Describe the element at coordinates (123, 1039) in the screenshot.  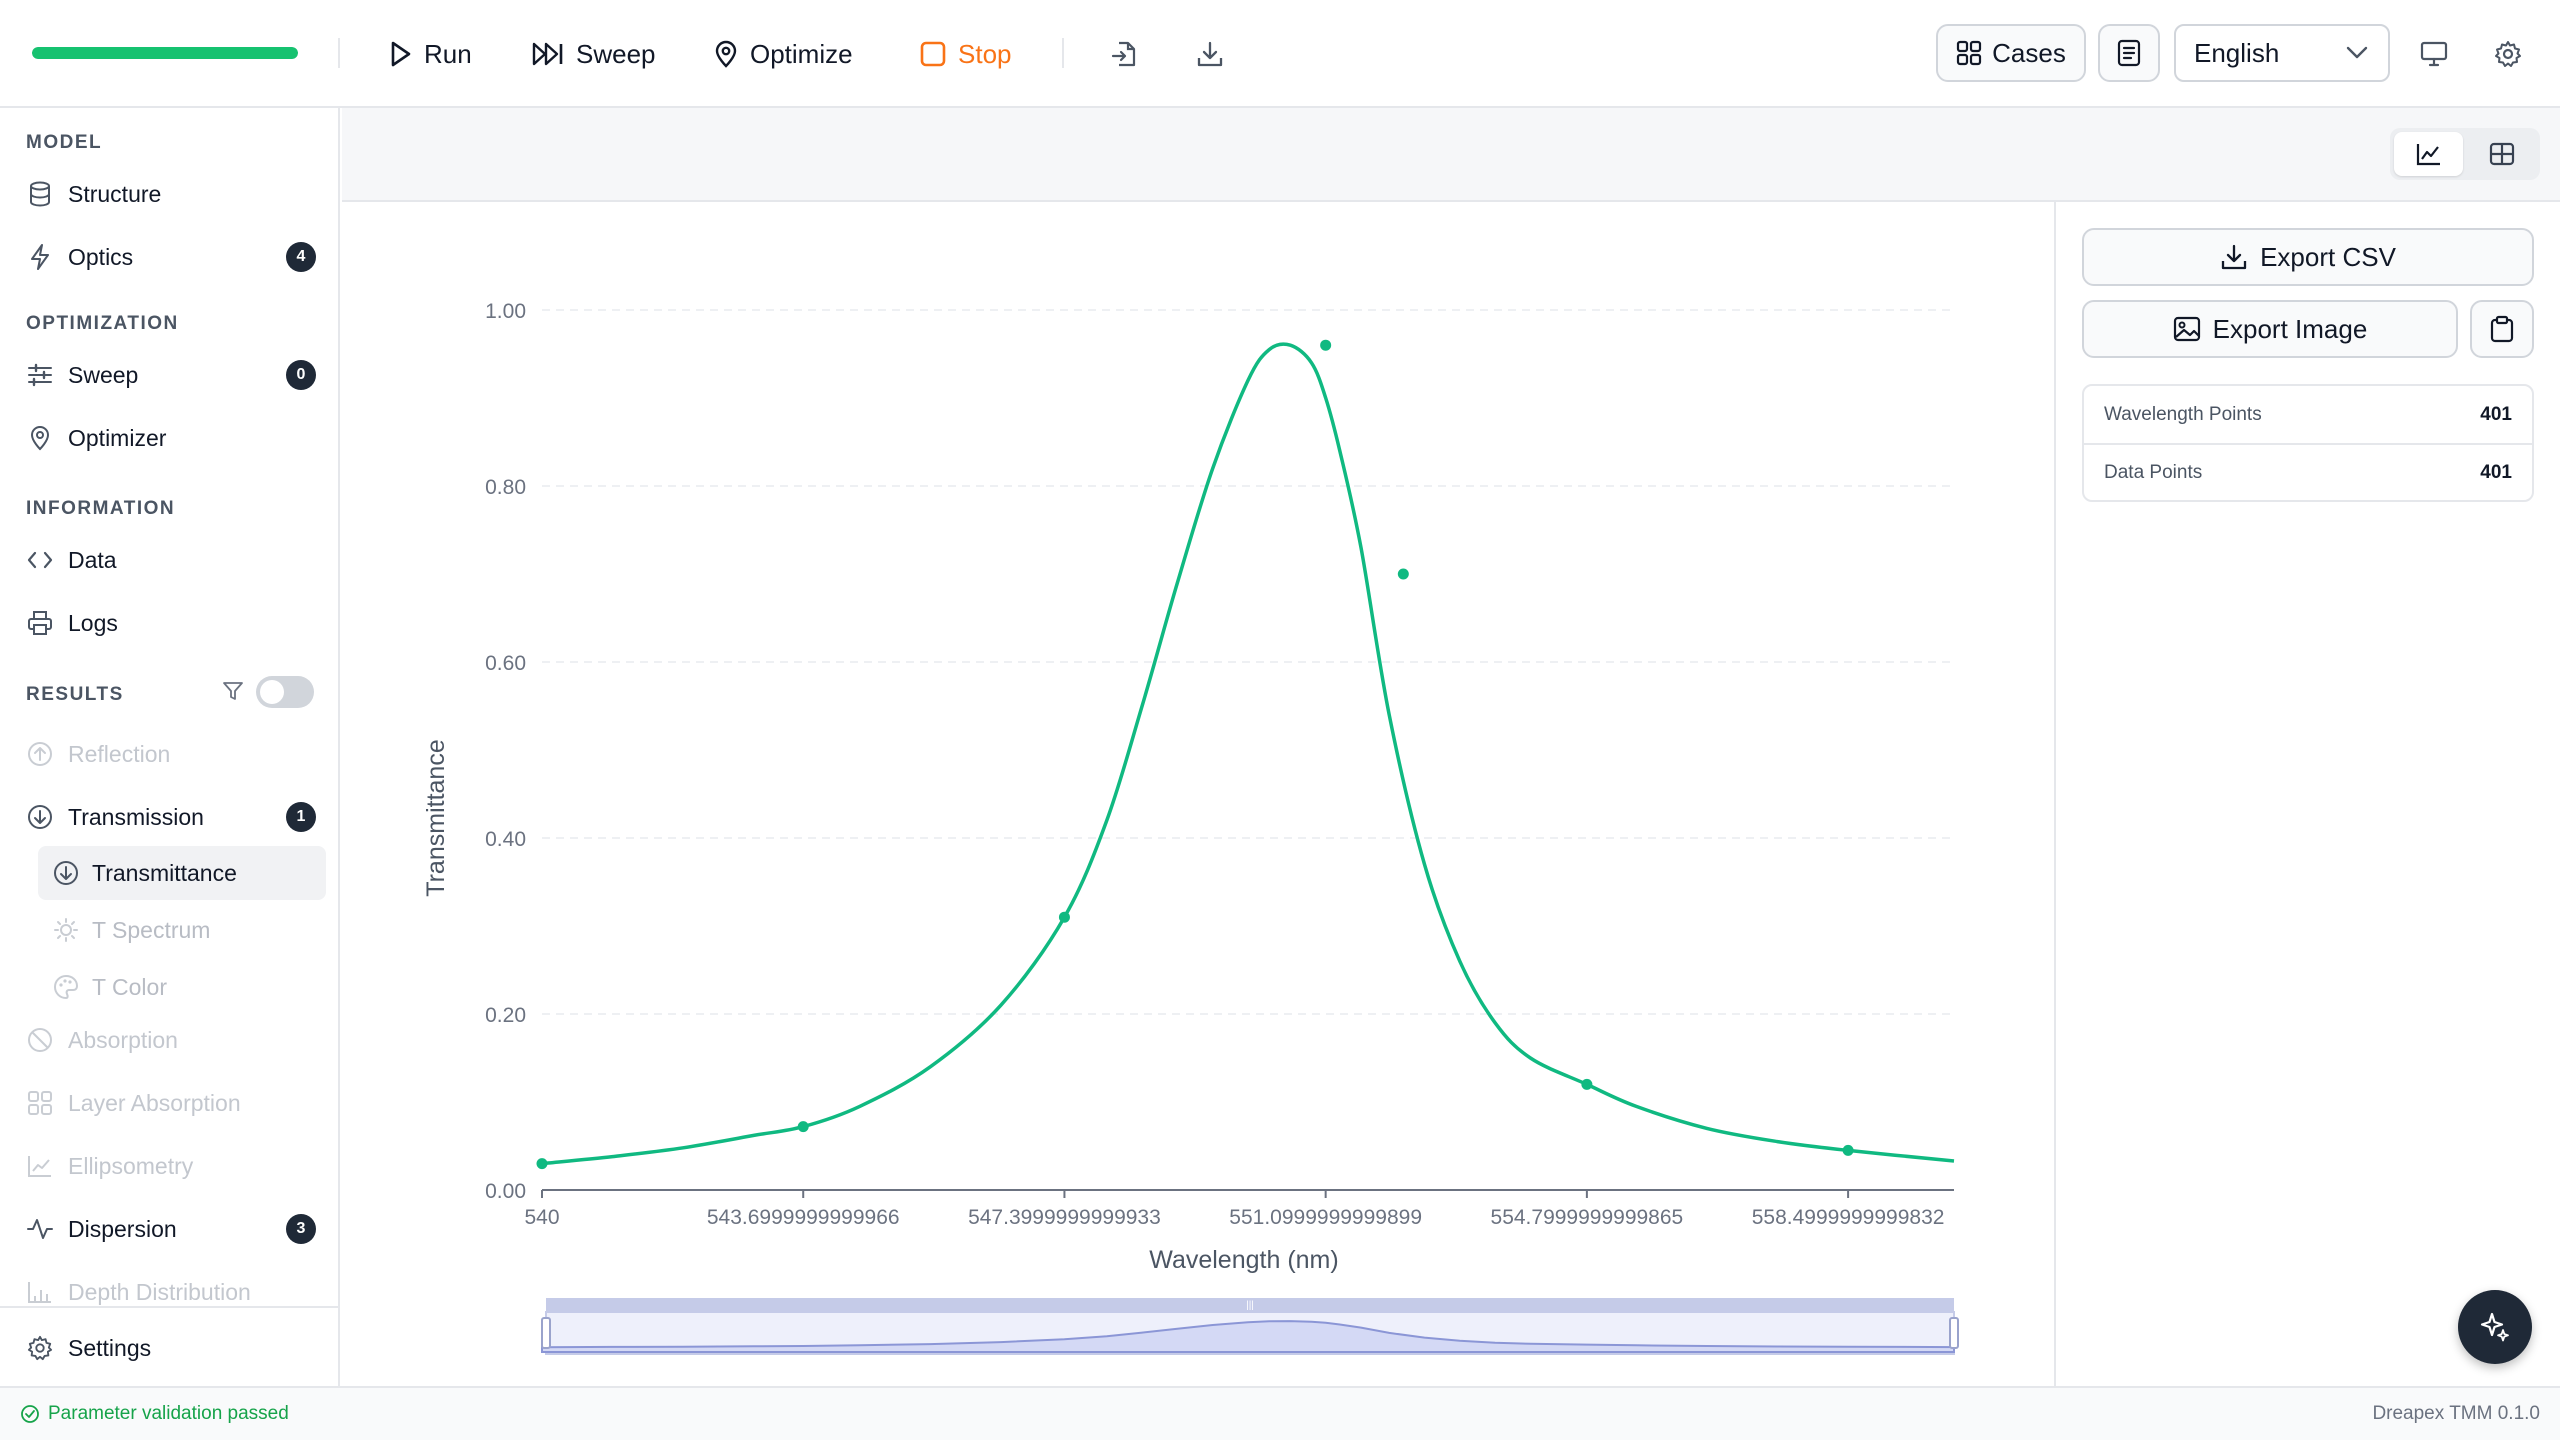
I see `sidebar-item-label: Absorption` at that location.